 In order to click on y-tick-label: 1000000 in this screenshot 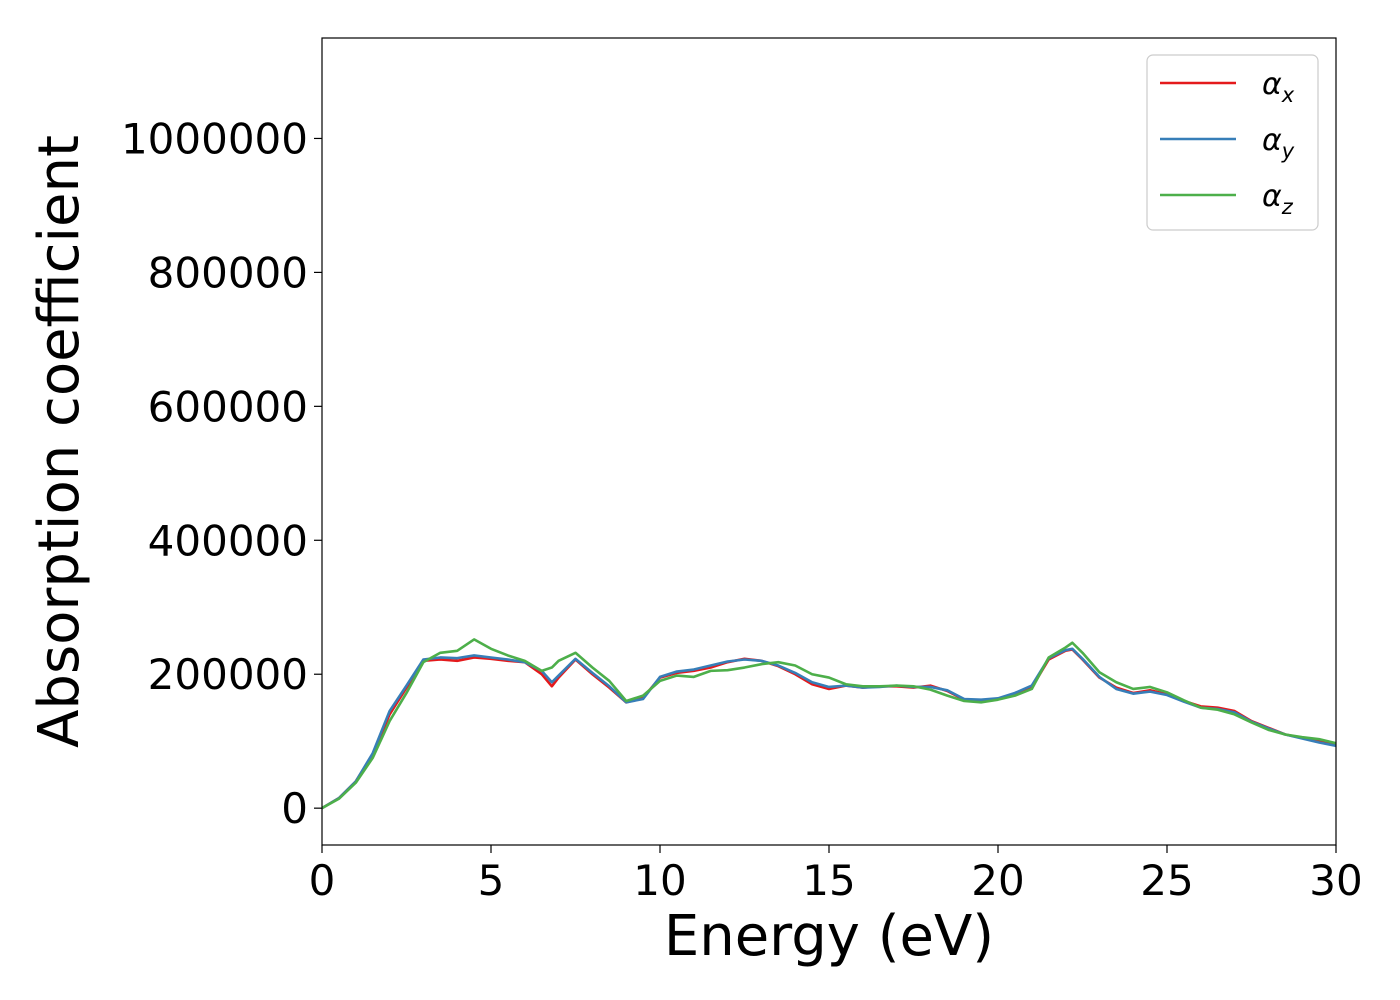, I will do `click(214, 138)`.